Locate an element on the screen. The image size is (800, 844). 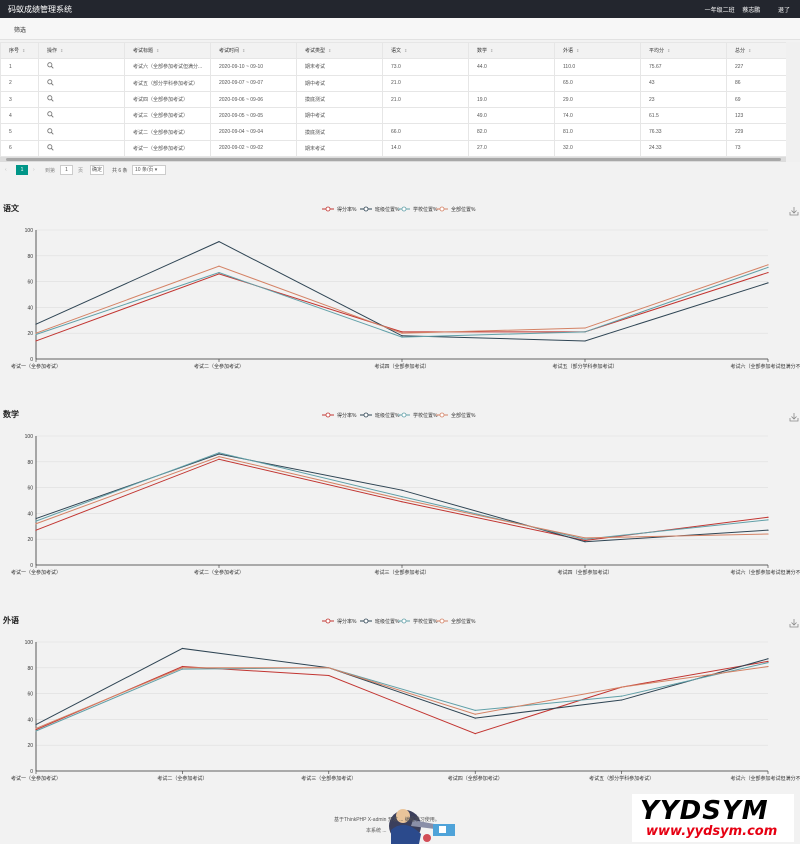
column-header: 平均分 ⇕ is located at coordinates (683, 50).